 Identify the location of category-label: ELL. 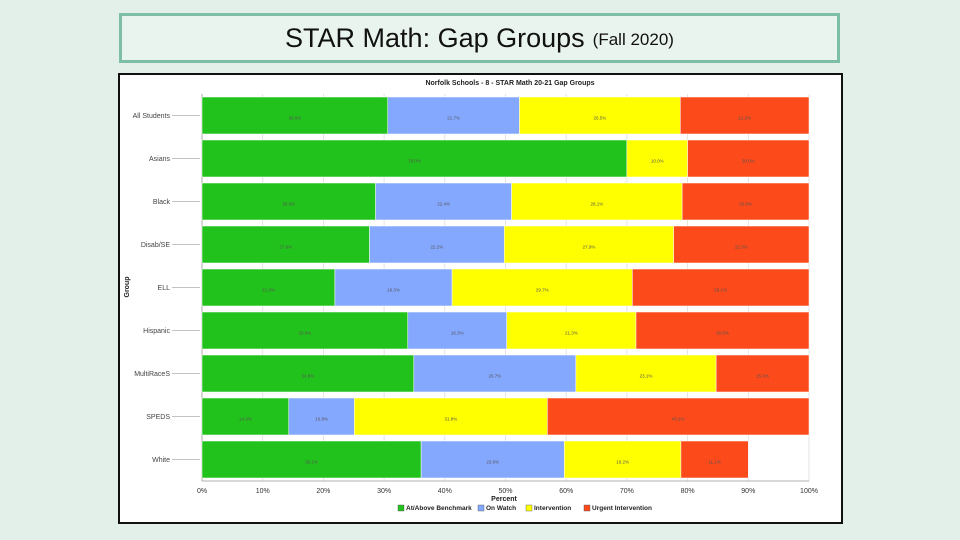
(164, 288).